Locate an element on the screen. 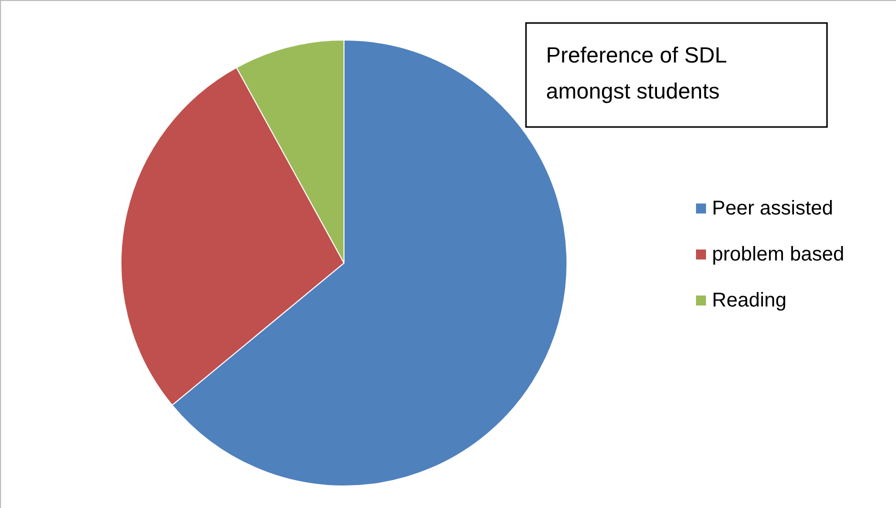 The width and height of the screenshot is (896, 508). text: Preference of SDL amongst students is located at coordinates (636, 73).